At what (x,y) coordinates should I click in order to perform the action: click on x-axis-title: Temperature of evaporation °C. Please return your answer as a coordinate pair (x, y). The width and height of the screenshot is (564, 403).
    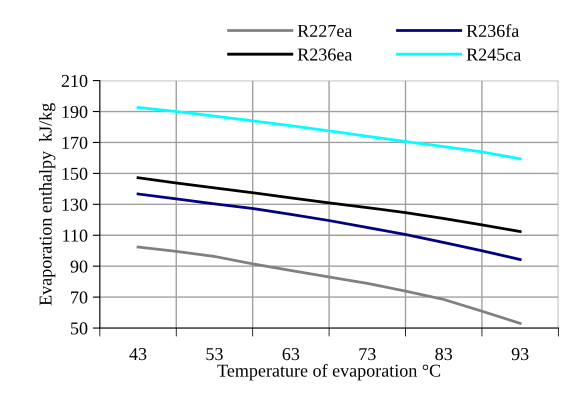
    Looking at the image, I should click on (328, 372).